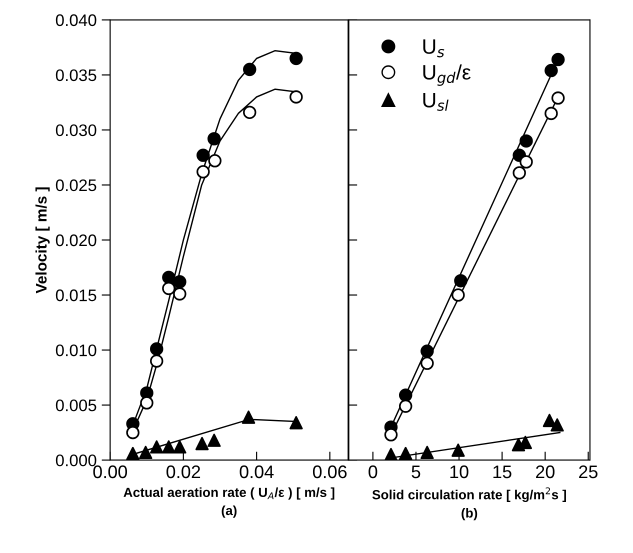 Image resolution: width=633 pixels, height=553 pixels. Describe the element at coordinates (76, 75) in the screenshot. I see `y-tick-label: 0.035` at that location.